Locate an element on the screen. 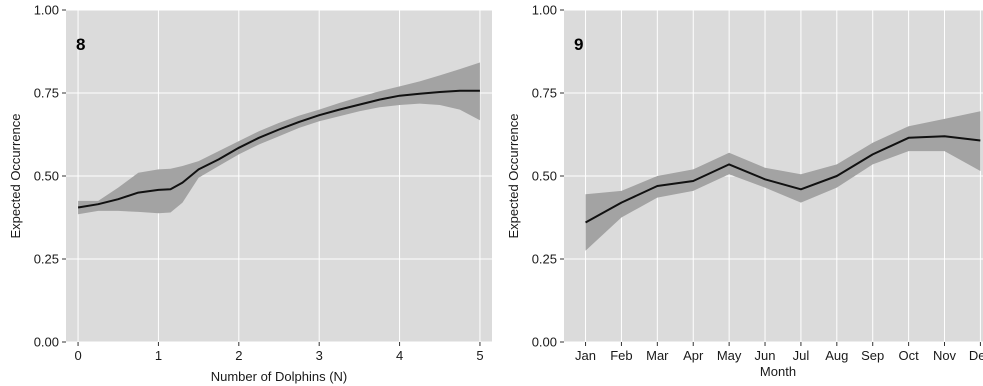 Image resolution: width=983 pixels, height=386 pixels. x-tick-label: Jun is located at coordinates (765, 355).